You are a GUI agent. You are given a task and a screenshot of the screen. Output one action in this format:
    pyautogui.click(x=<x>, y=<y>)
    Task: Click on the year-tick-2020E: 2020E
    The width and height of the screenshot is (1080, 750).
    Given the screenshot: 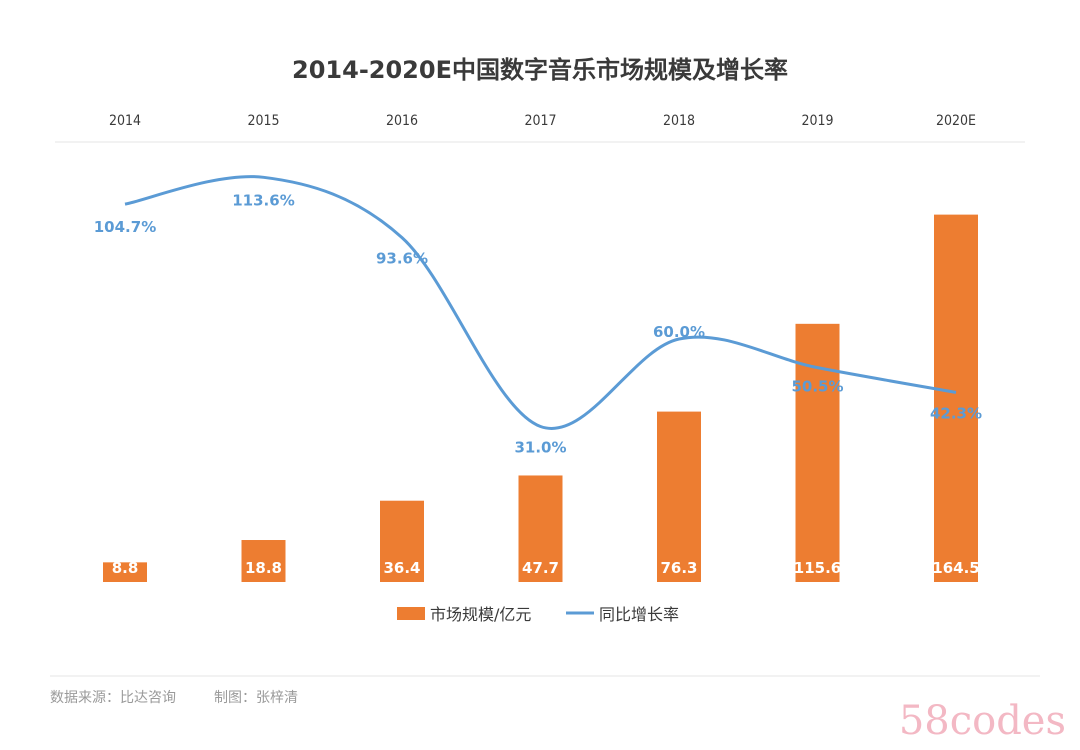 What is the action you would take?
    pyautogui.click(x=956, y=121)
    